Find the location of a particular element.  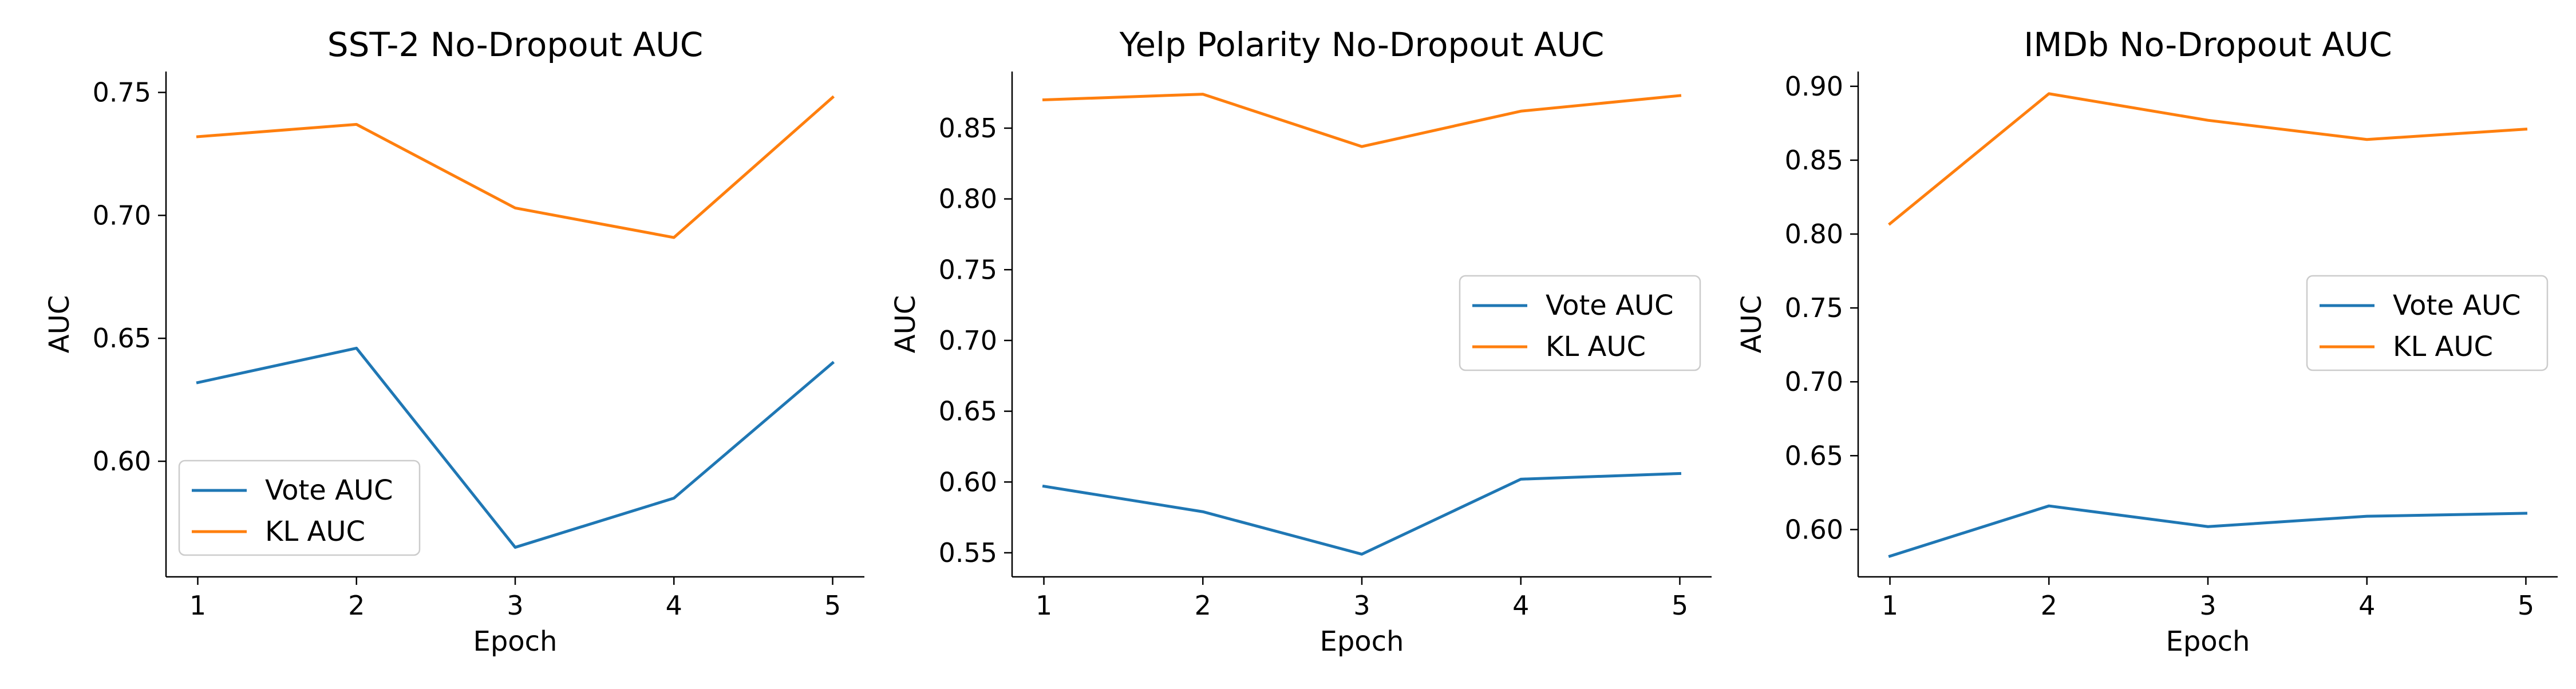

chart-title: IMDb No-Dropout AUC is located at coordinates (2208, 44).